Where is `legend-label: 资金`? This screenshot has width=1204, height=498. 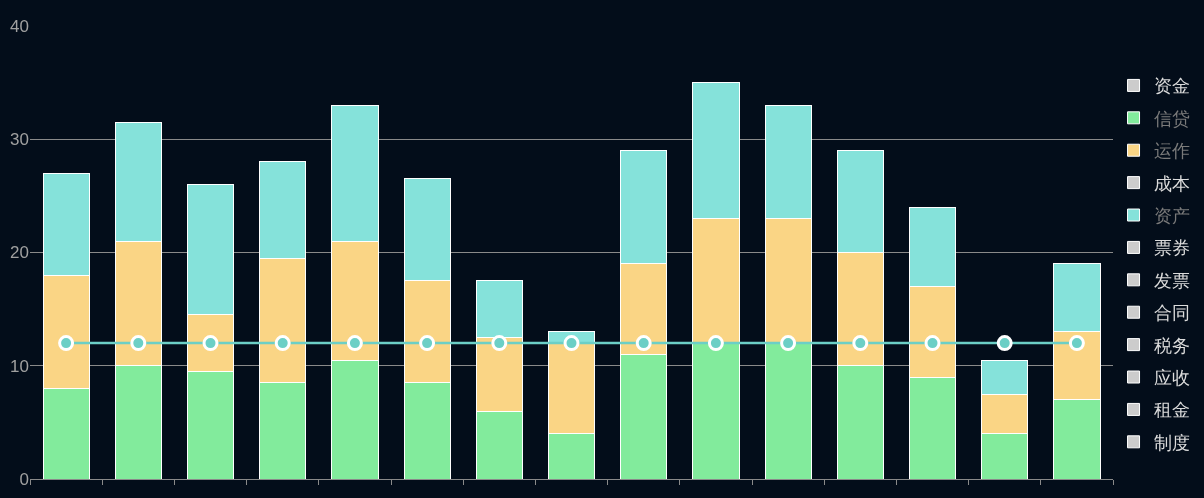 legend-label: 资金 is located at coordinates (1171, 86).